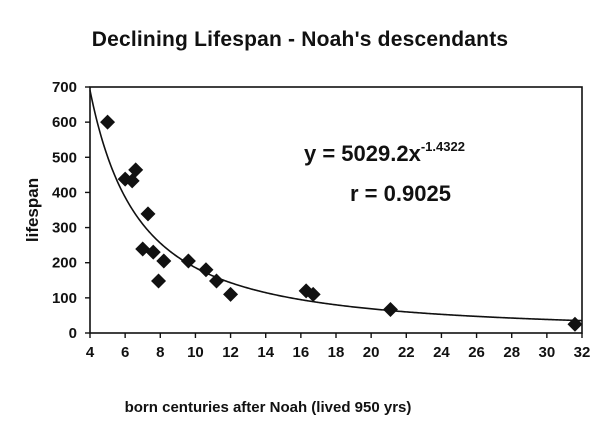  Describe the element at coordinates (443, 146) in the screenshot. I see `equation-exponent: -1.4322` at that location.